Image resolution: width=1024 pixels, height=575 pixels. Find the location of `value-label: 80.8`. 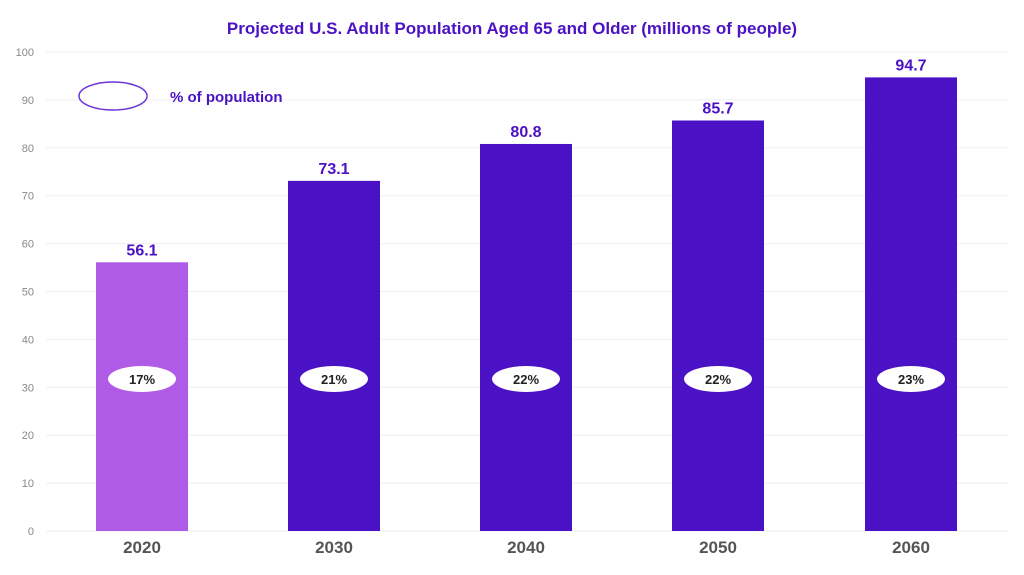

value-label: 80.8 is located at coordinates (525, 132).